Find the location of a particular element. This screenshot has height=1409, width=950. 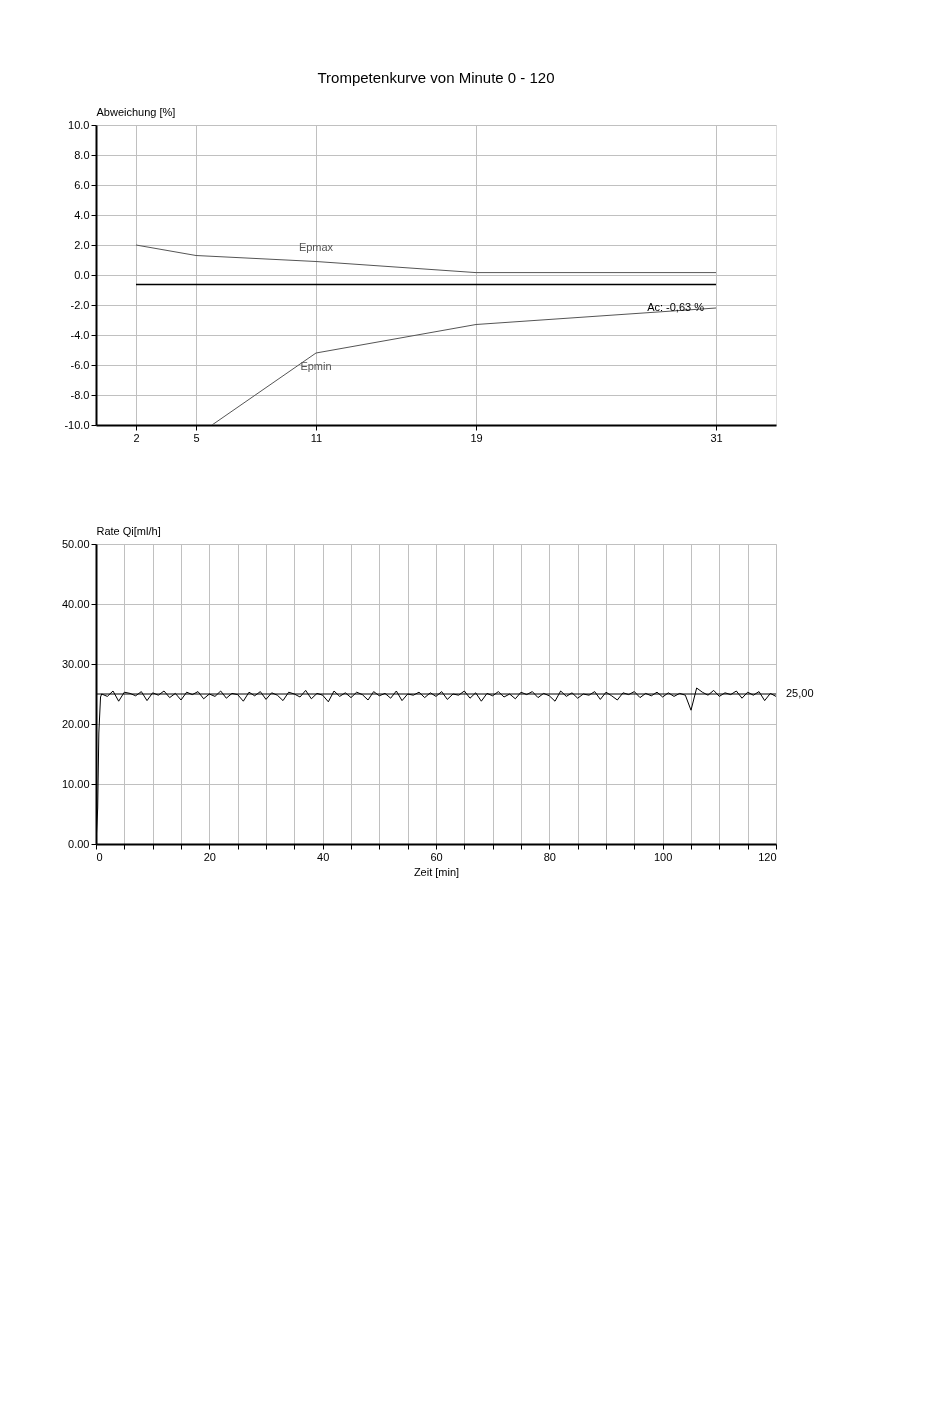

y-tick-label: 30.00 is located at coordinates (75, 663).